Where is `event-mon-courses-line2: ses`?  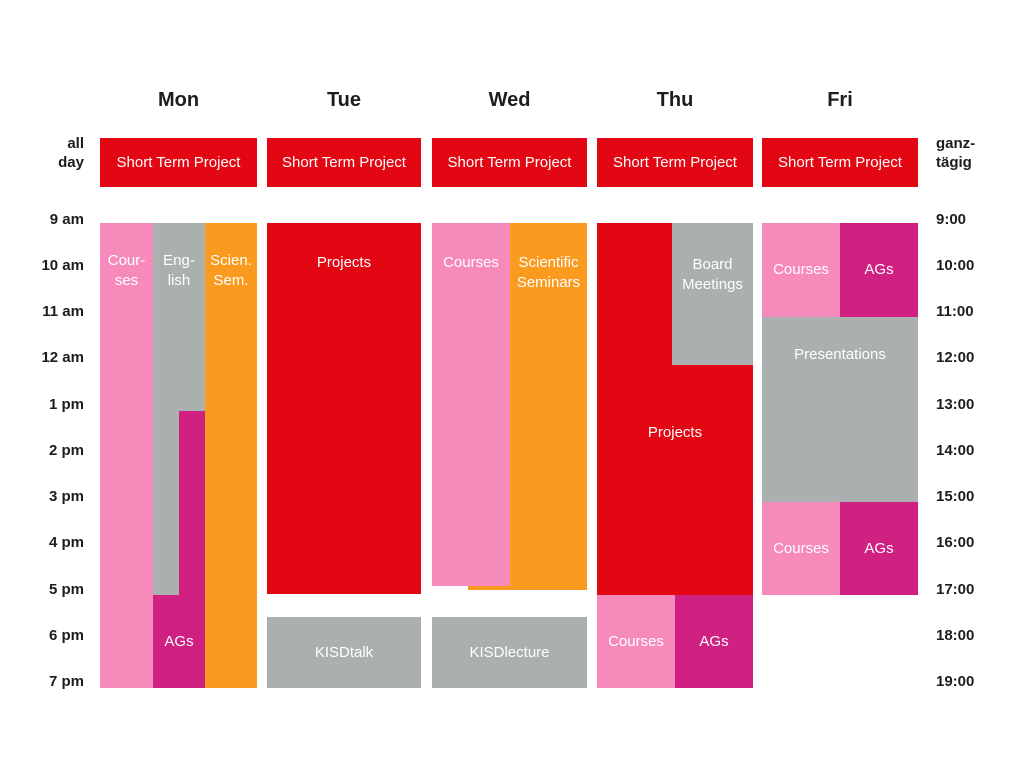 event-mon-courses-line2: ses is located at coordinates (126, 280).